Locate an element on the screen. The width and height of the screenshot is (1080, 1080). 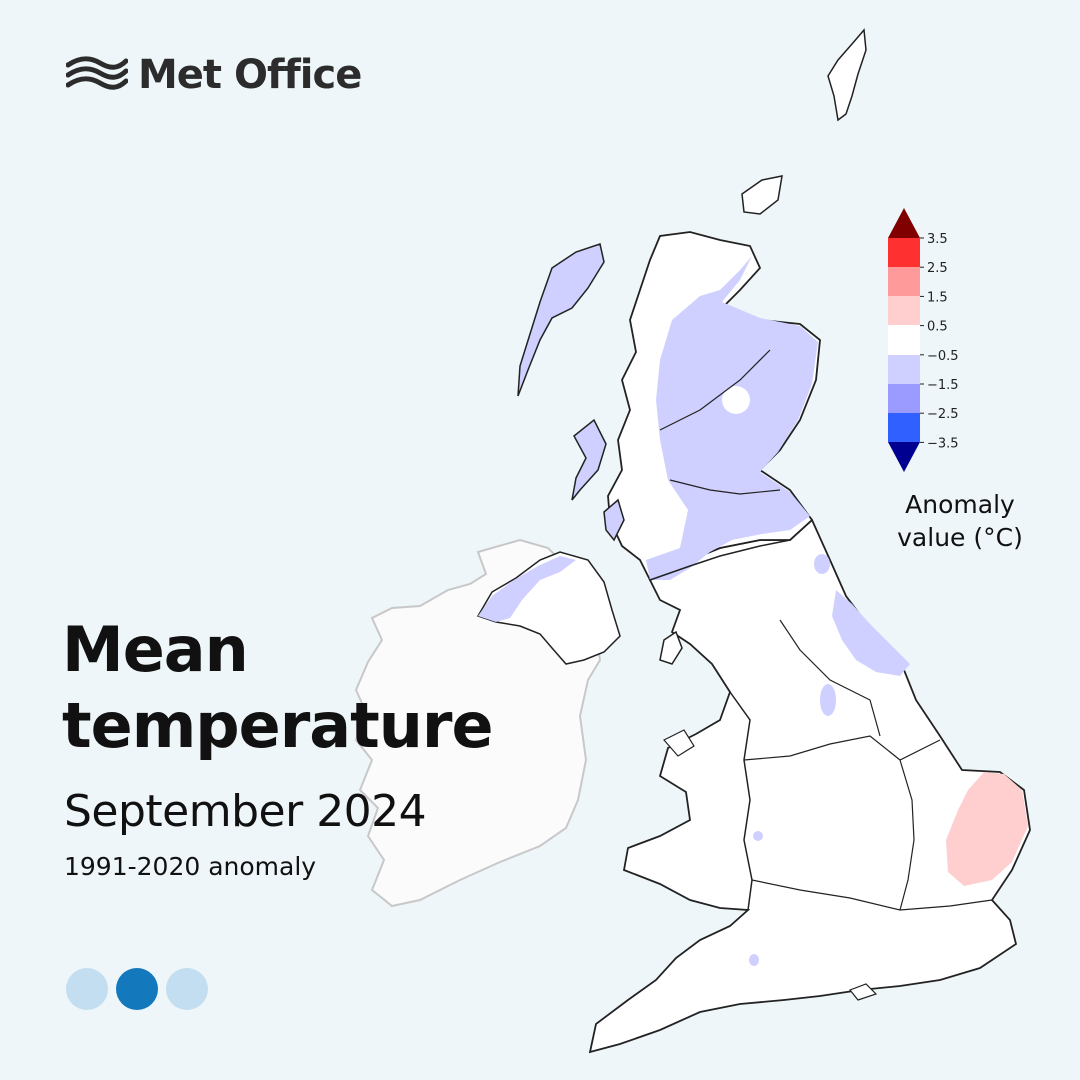
isle-of-man is located at coordinates (671, 647).